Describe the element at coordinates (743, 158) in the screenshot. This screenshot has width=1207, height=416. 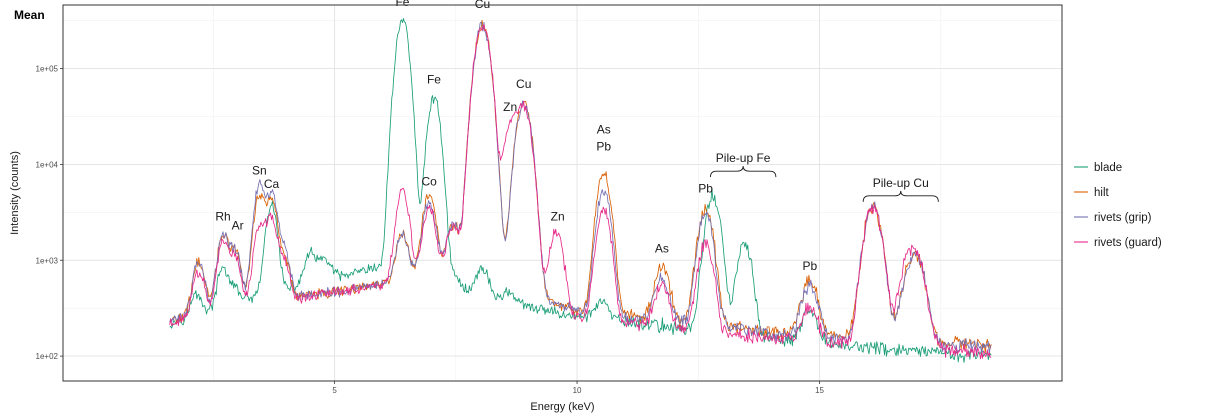
I see `pile-up-label: Pile-up Fe` at that location.